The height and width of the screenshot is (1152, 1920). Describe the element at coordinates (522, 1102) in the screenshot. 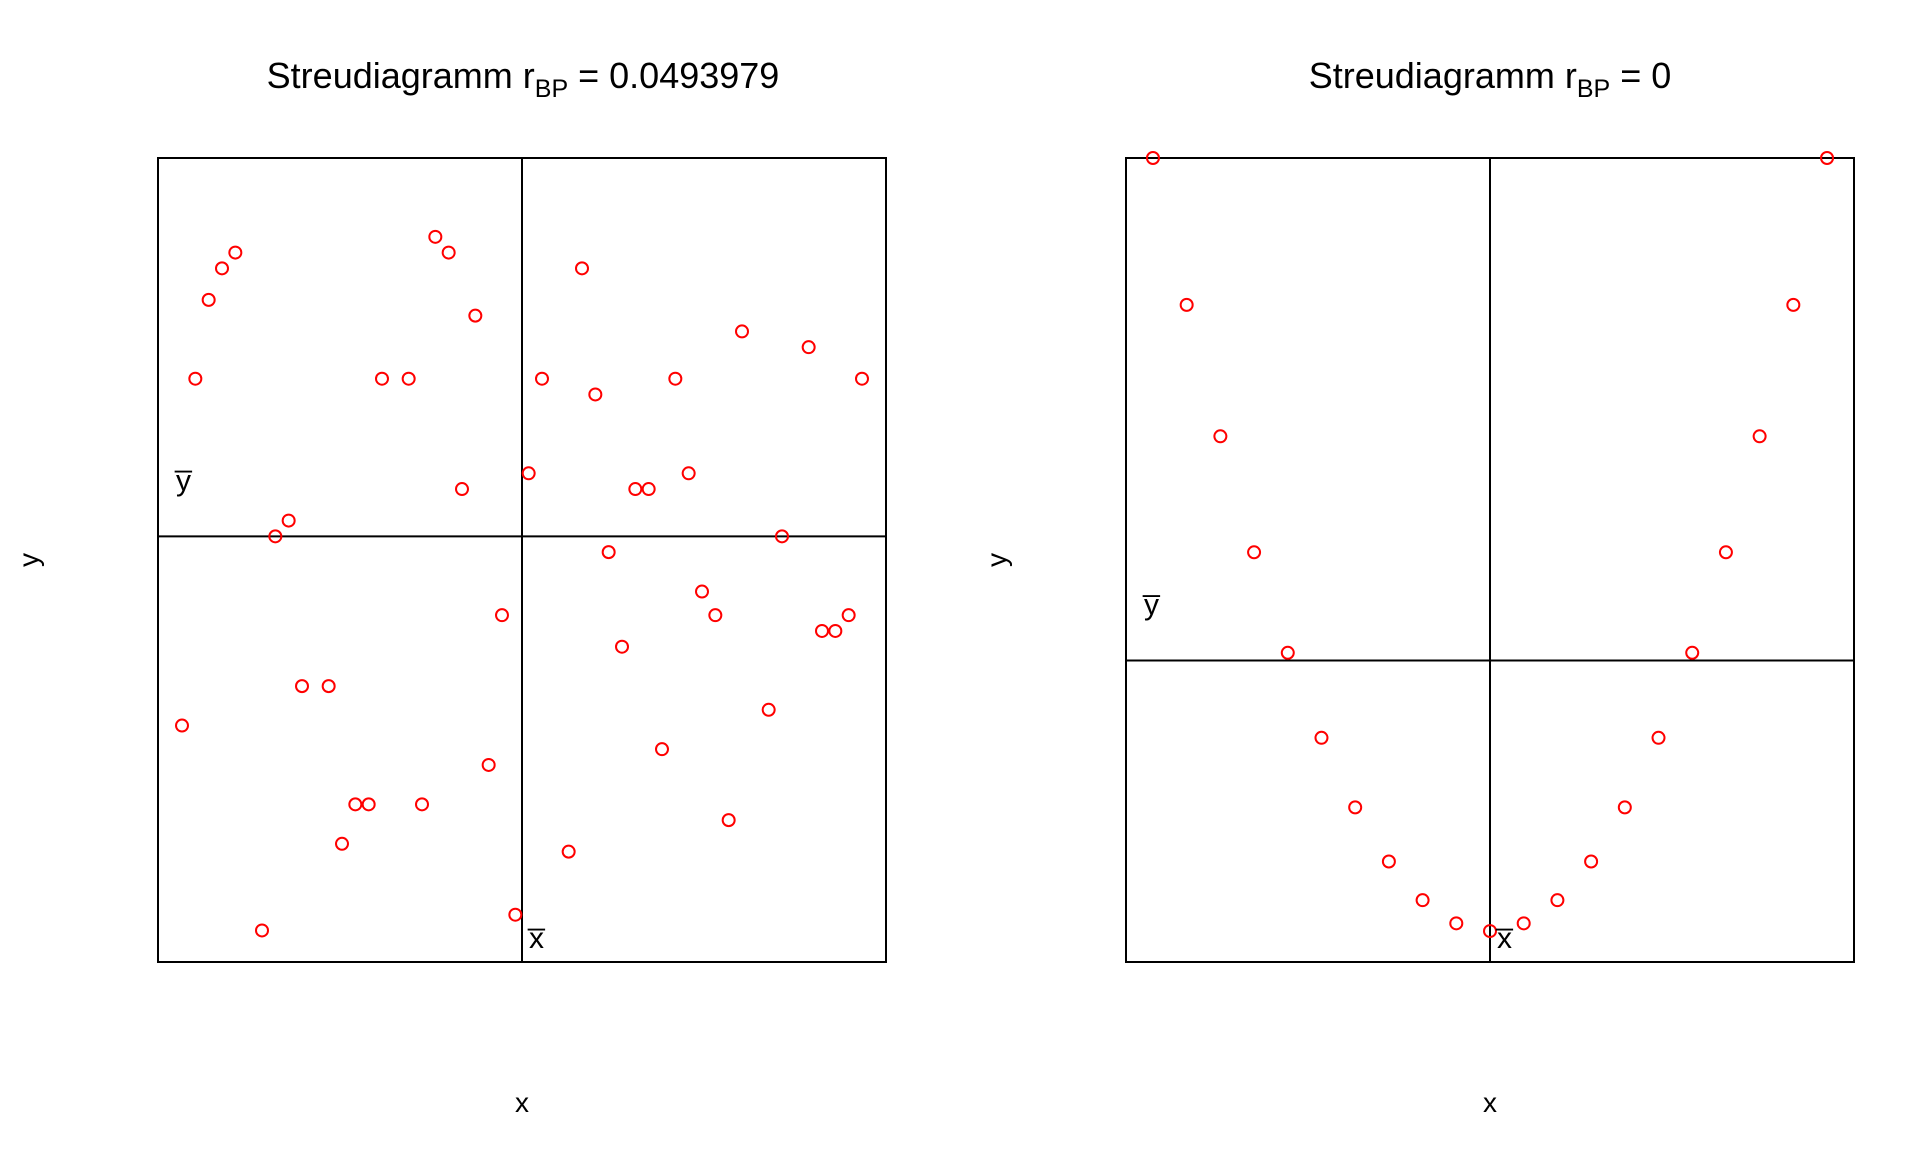

I see `x-axis-label-left: x` at that location.